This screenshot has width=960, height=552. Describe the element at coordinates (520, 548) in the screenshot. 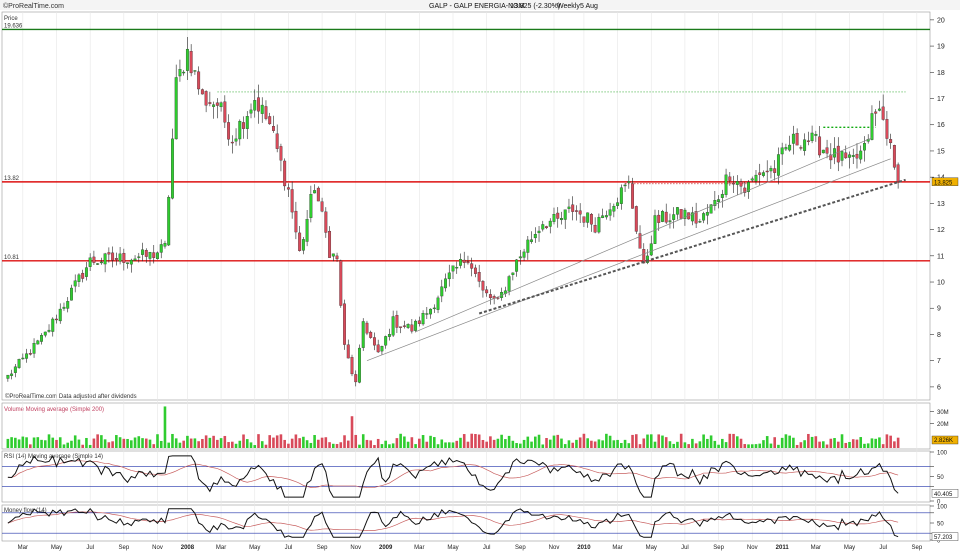

I see `x-tick-label: Sep` at that location.